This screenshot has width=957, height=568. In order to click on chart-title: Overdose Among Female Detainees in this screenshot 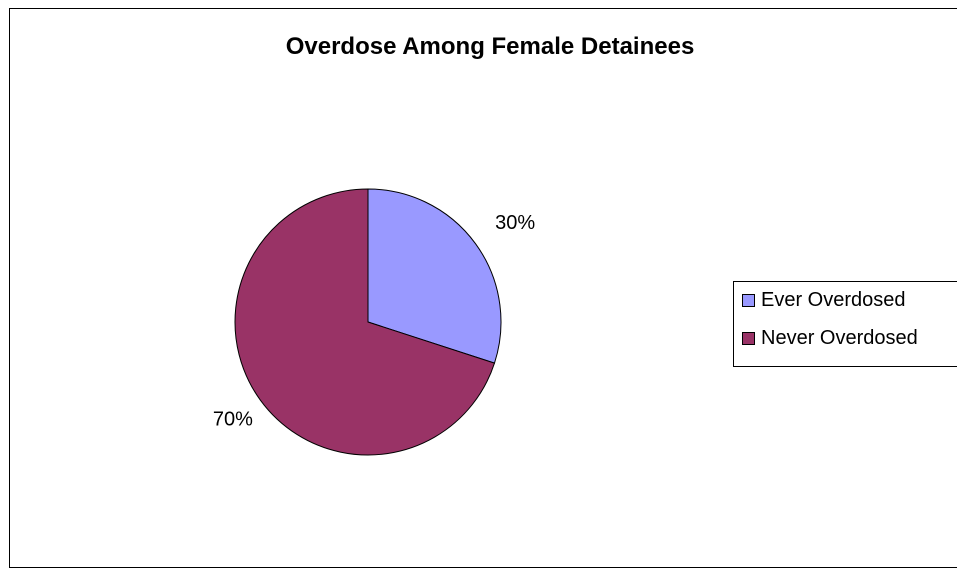, I will do `click(490, 46)`.